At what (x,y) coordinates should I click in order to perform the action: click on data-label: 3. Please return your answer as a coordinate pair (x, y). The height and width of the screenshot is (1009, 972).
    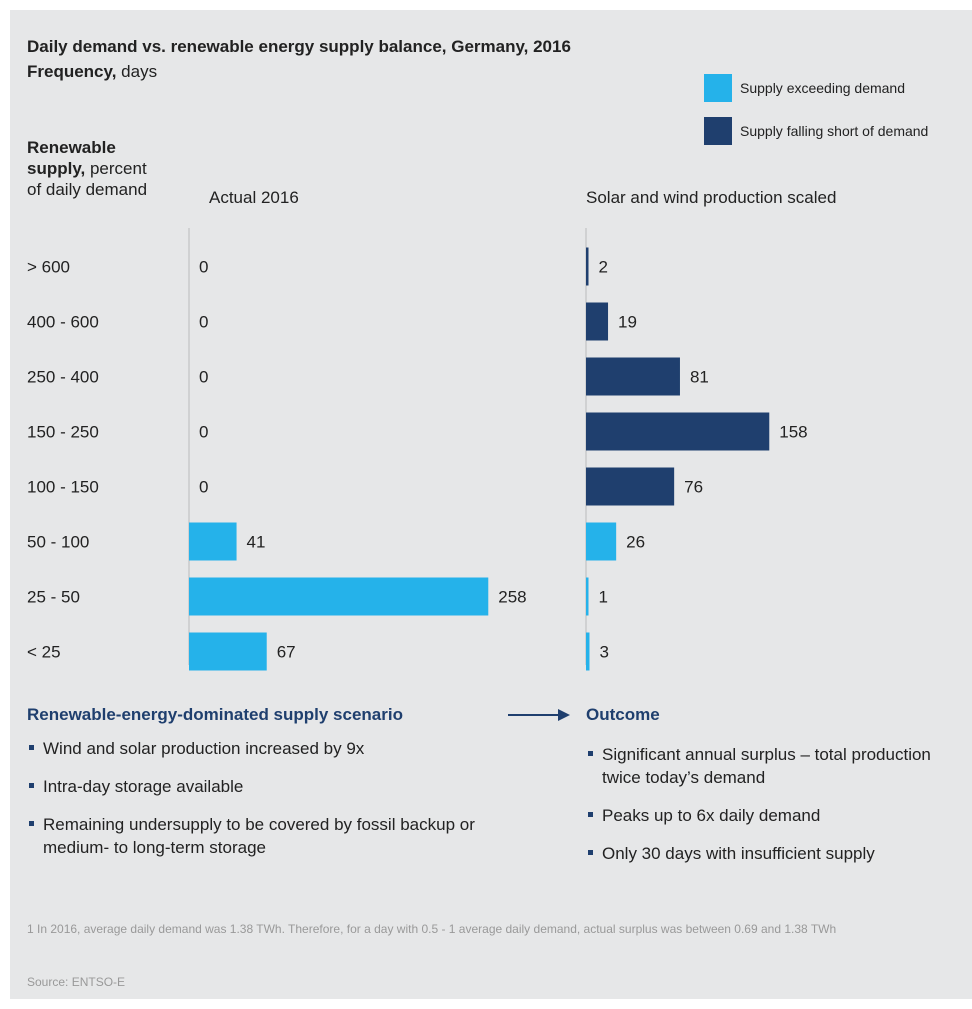
    Looking at the image, I should click on (603, 652).